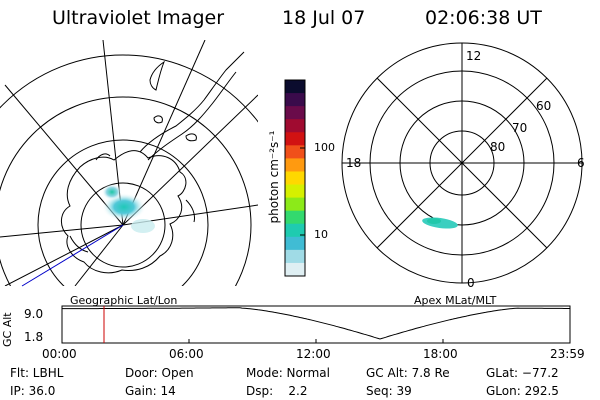 This screenshot has height=400, width=600. What do you see at coordinates (498, 147) in the screenshot?
I see `mlat-label-80: 80` at bounding box center [498, 147].